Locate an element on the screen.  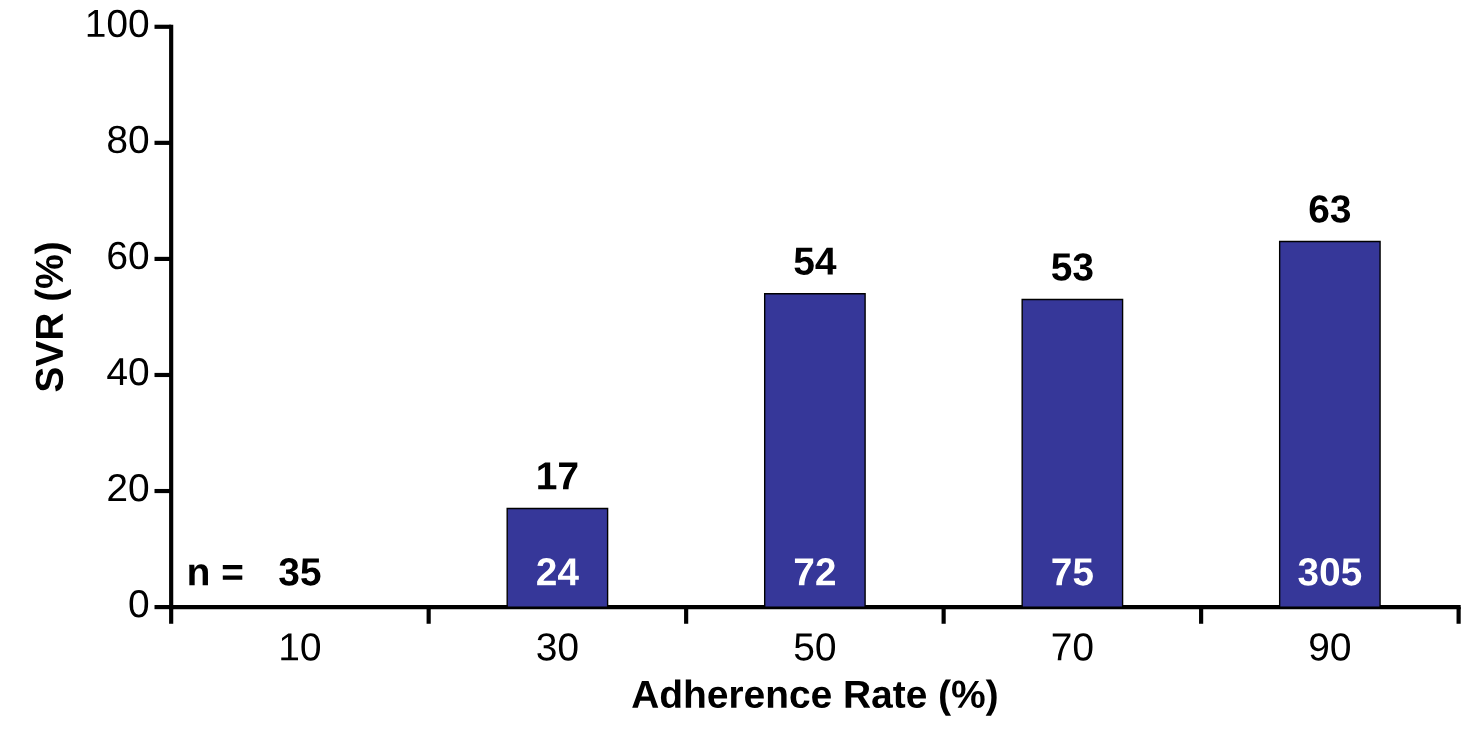
annotation: 75 is located at coordinates (1072, 572).